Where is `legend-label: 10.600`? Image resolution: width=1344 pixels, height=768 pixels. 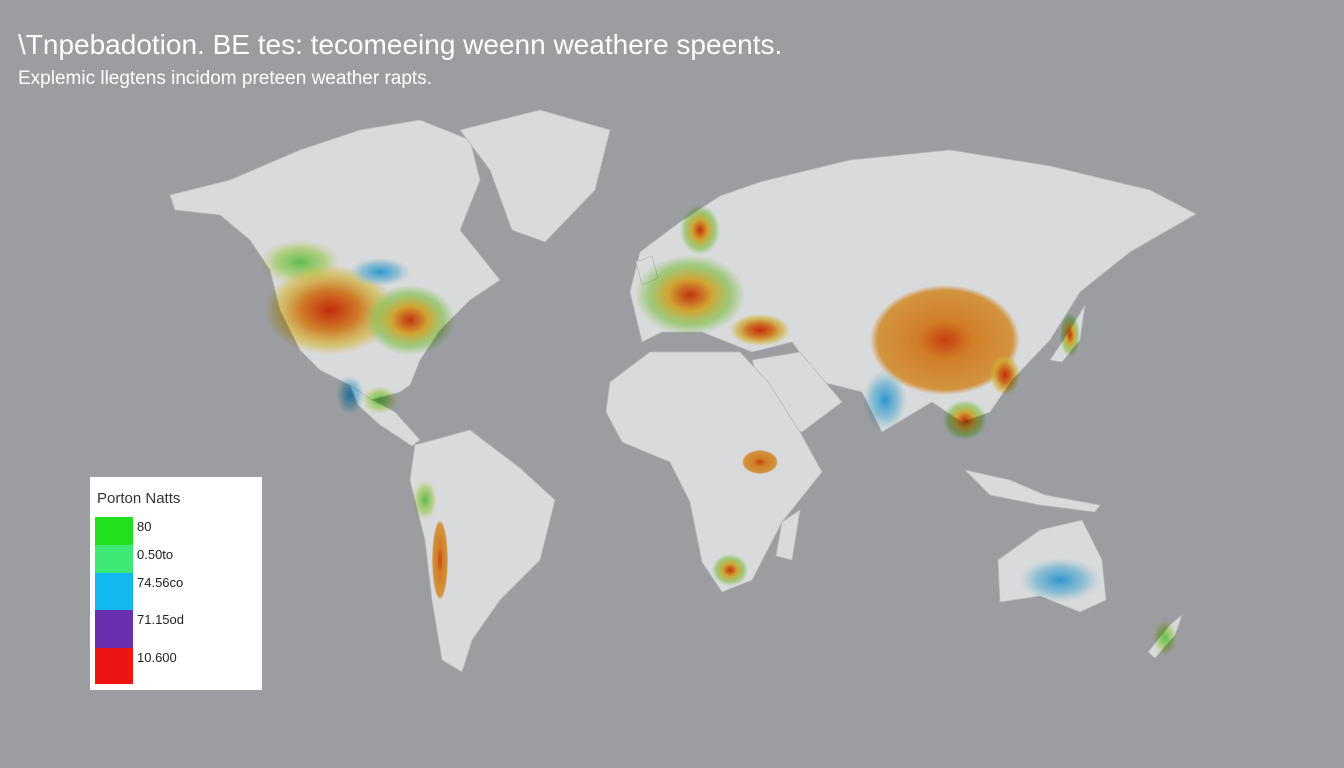
legend-label: 10.600 is located at coordinates (157, 657).